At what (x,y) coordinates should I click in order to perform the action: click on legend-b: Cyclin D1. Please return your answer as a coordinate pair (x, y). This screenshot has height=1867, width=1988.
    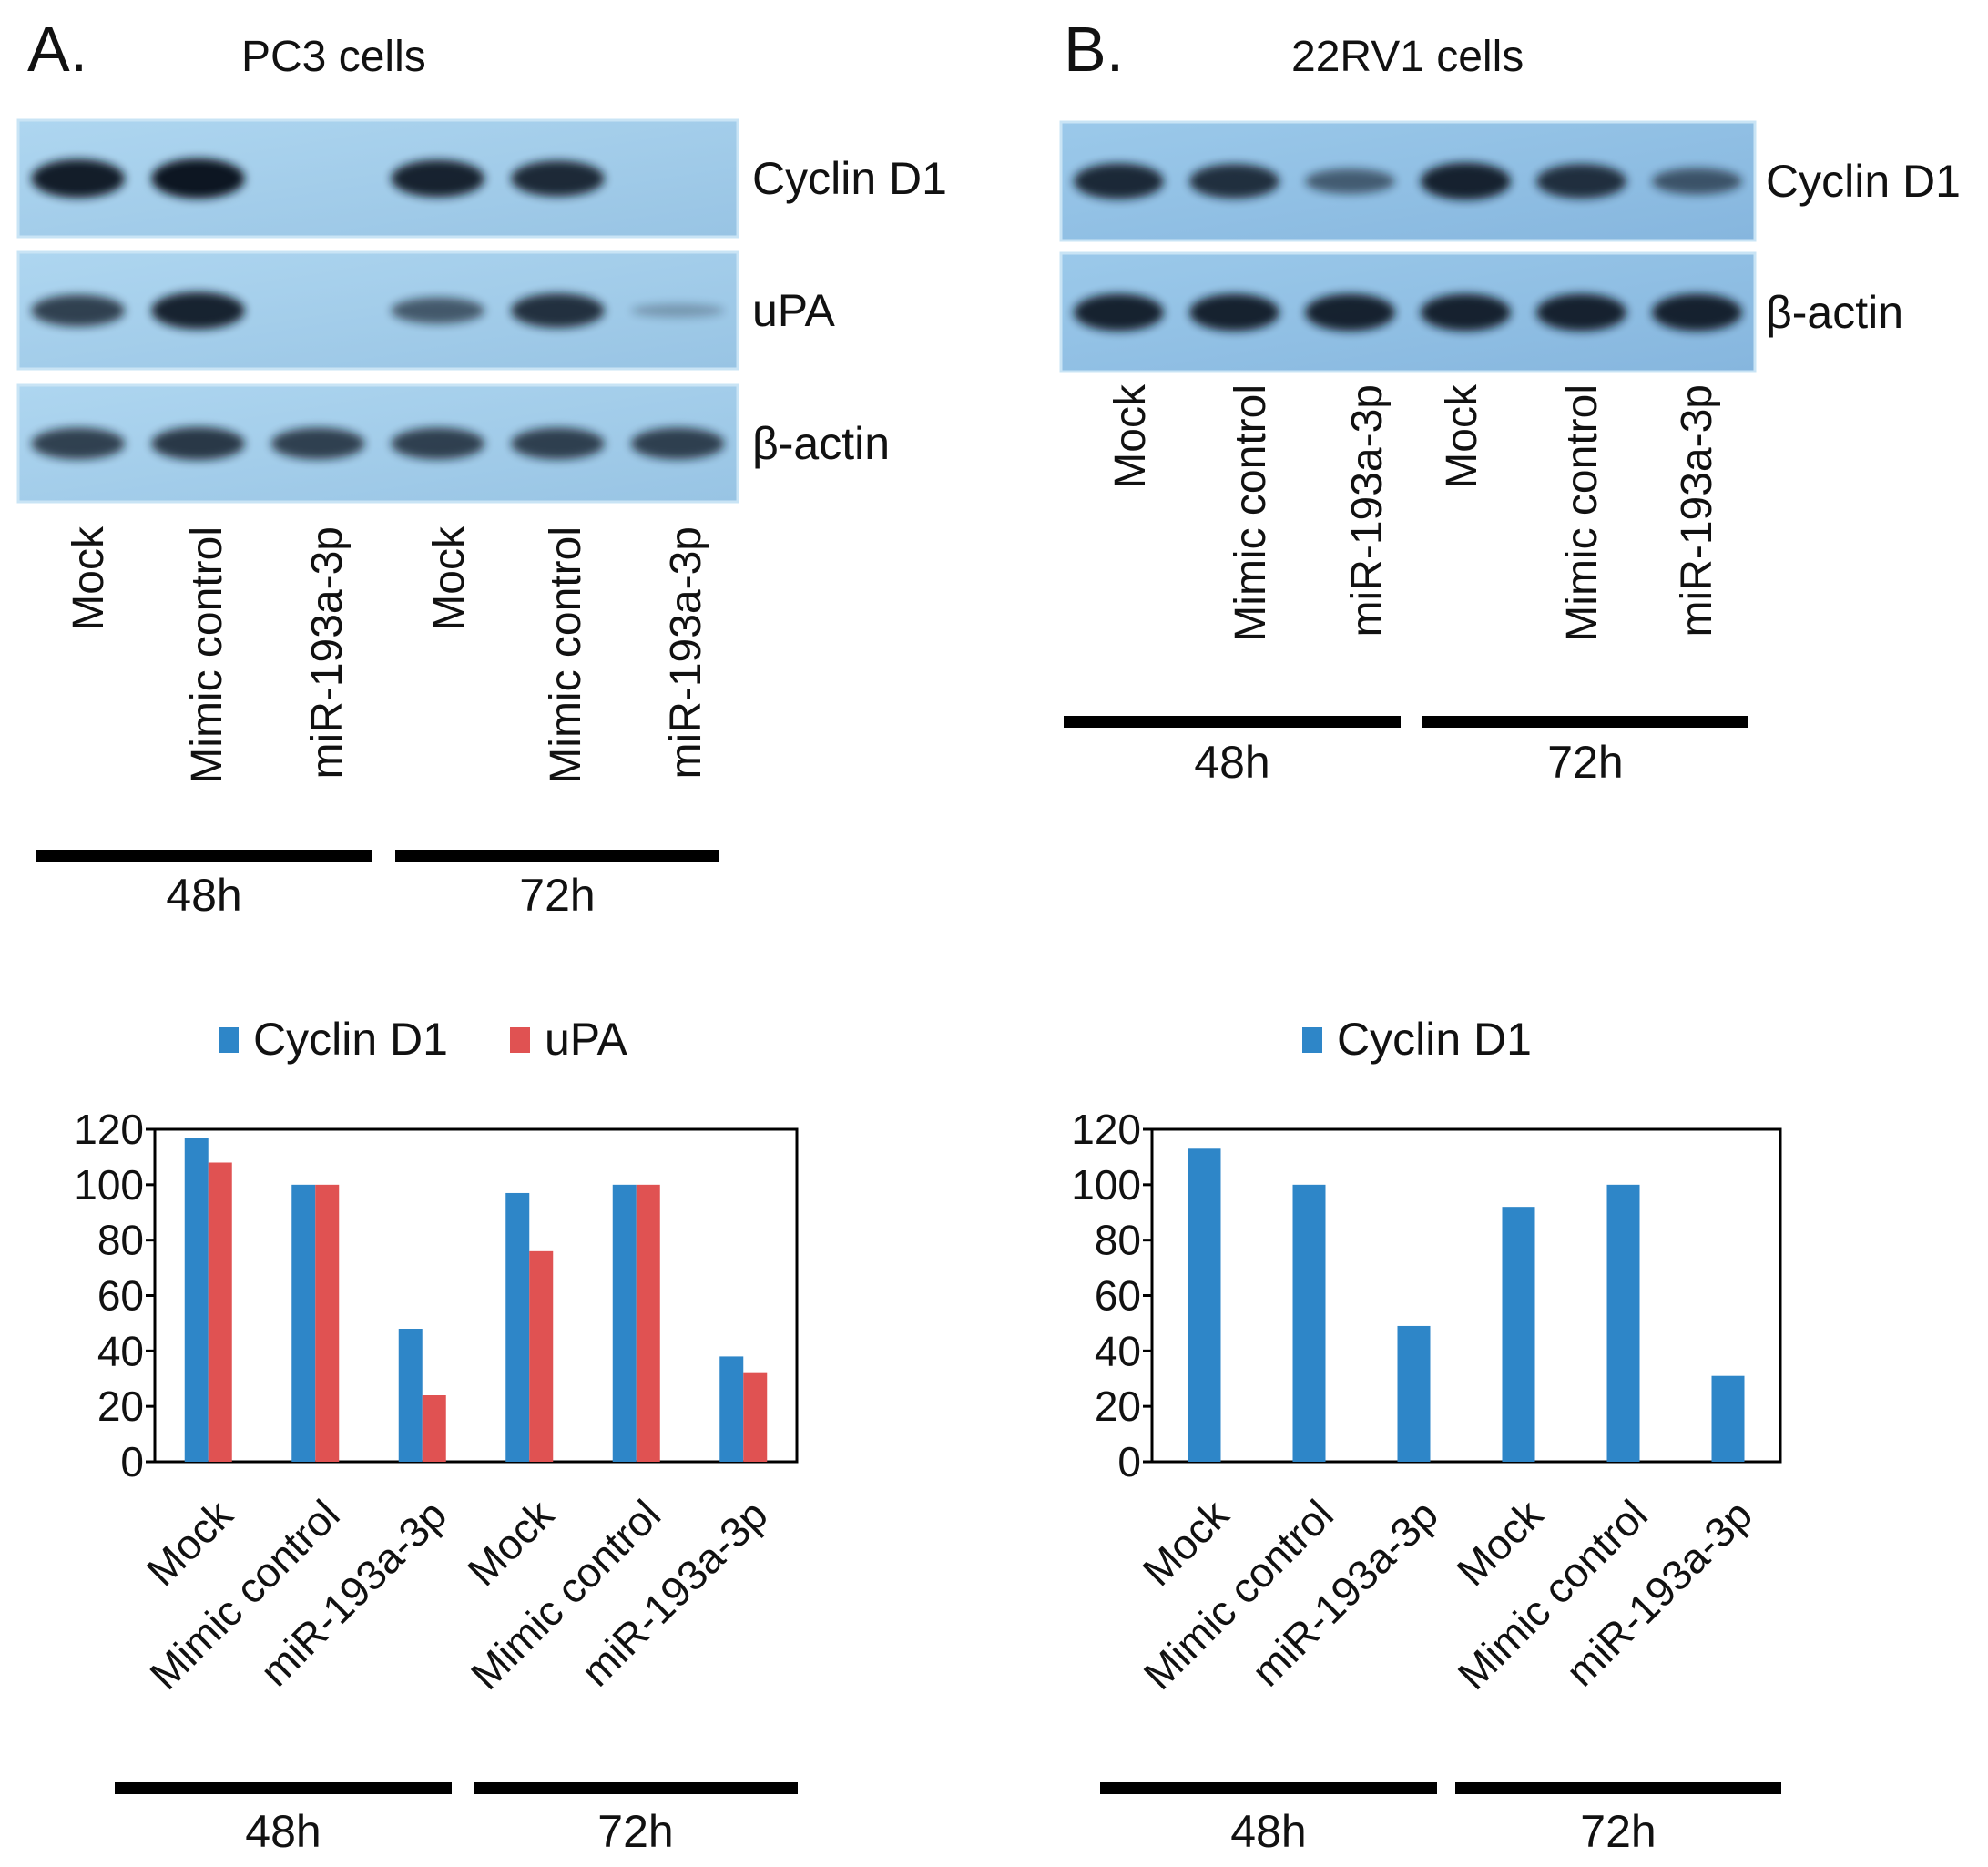
    Looking at the image, I should click on (1417, 1039).